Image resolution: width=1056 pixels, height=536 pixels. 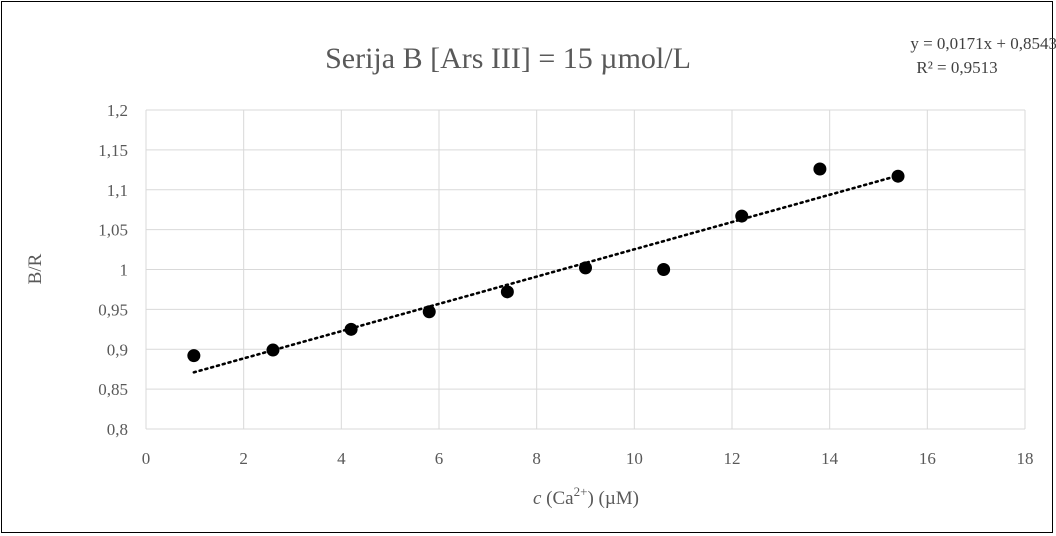 I want to click on x-axis-label-base: (Ca, so click(x=557, y=498).